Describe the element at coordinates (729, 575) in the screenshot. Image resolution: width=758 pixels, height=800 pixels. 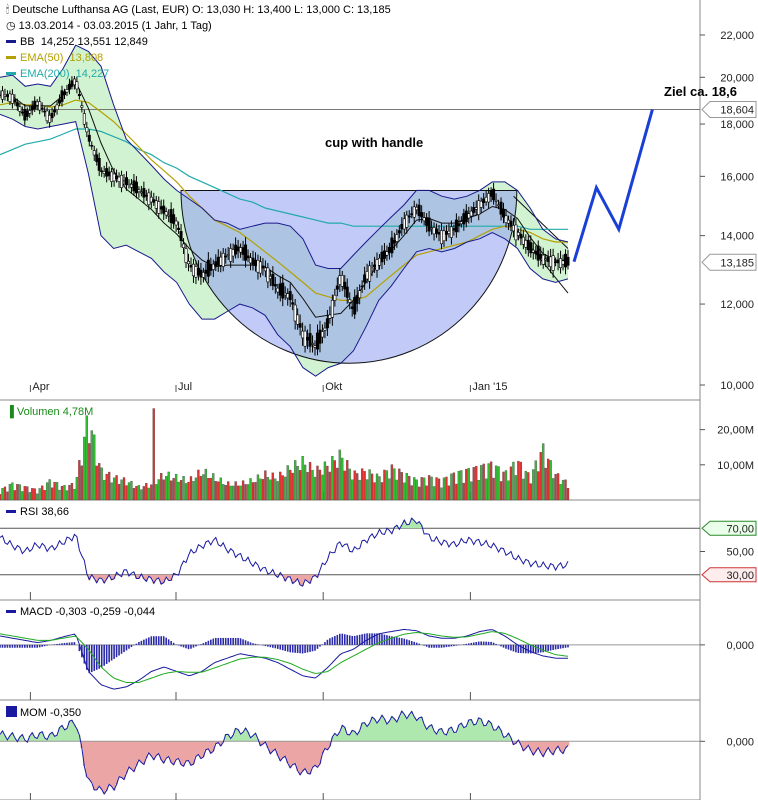
I see `rsi-level-flag` at that location.